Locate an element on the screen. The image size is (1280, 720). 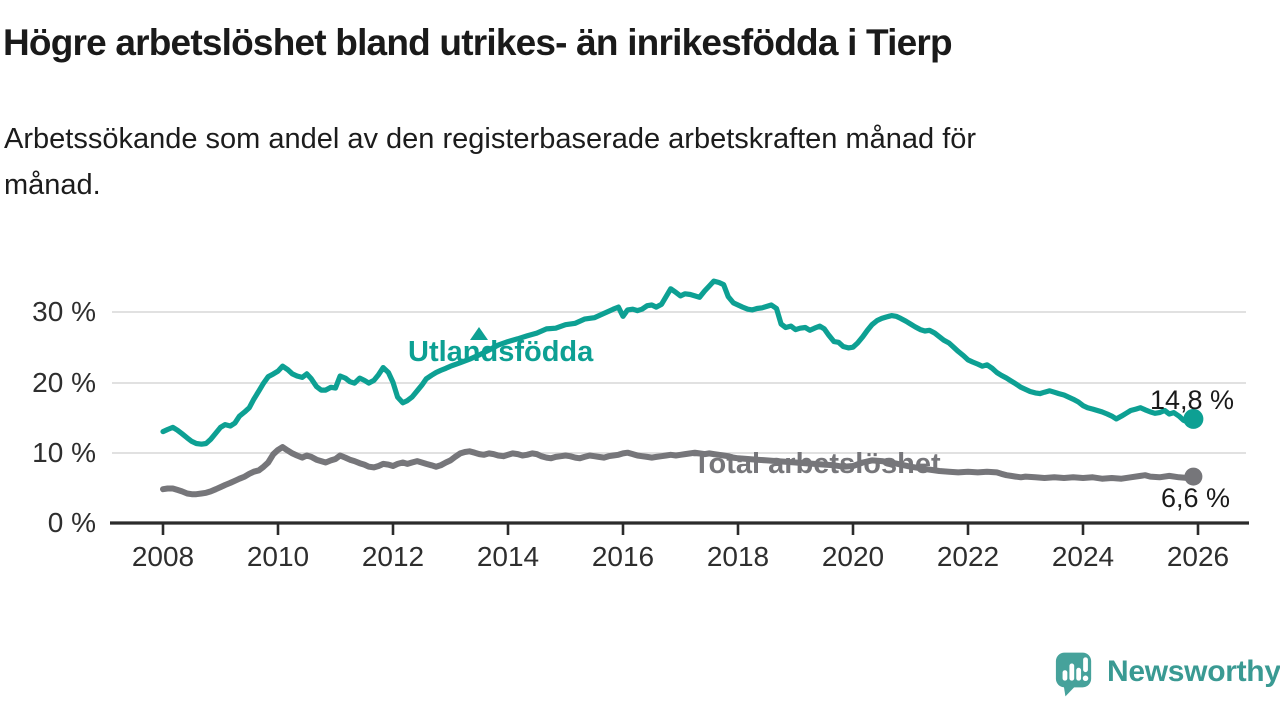
label-pointer-triangle-icon is located at coordinates (479, 333).